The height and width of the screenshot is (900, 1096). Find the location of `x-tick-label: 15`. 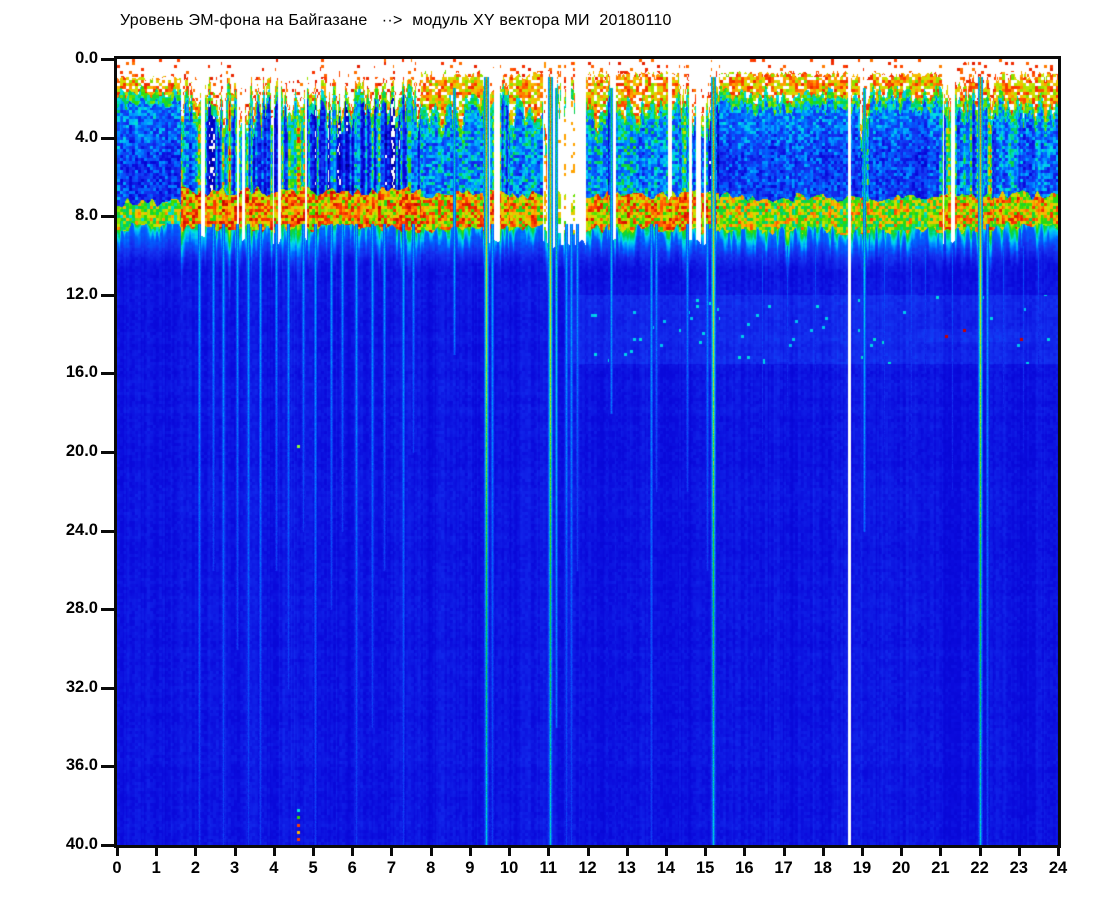

x-tick-label: 15 is located at coordinates (705, 868).